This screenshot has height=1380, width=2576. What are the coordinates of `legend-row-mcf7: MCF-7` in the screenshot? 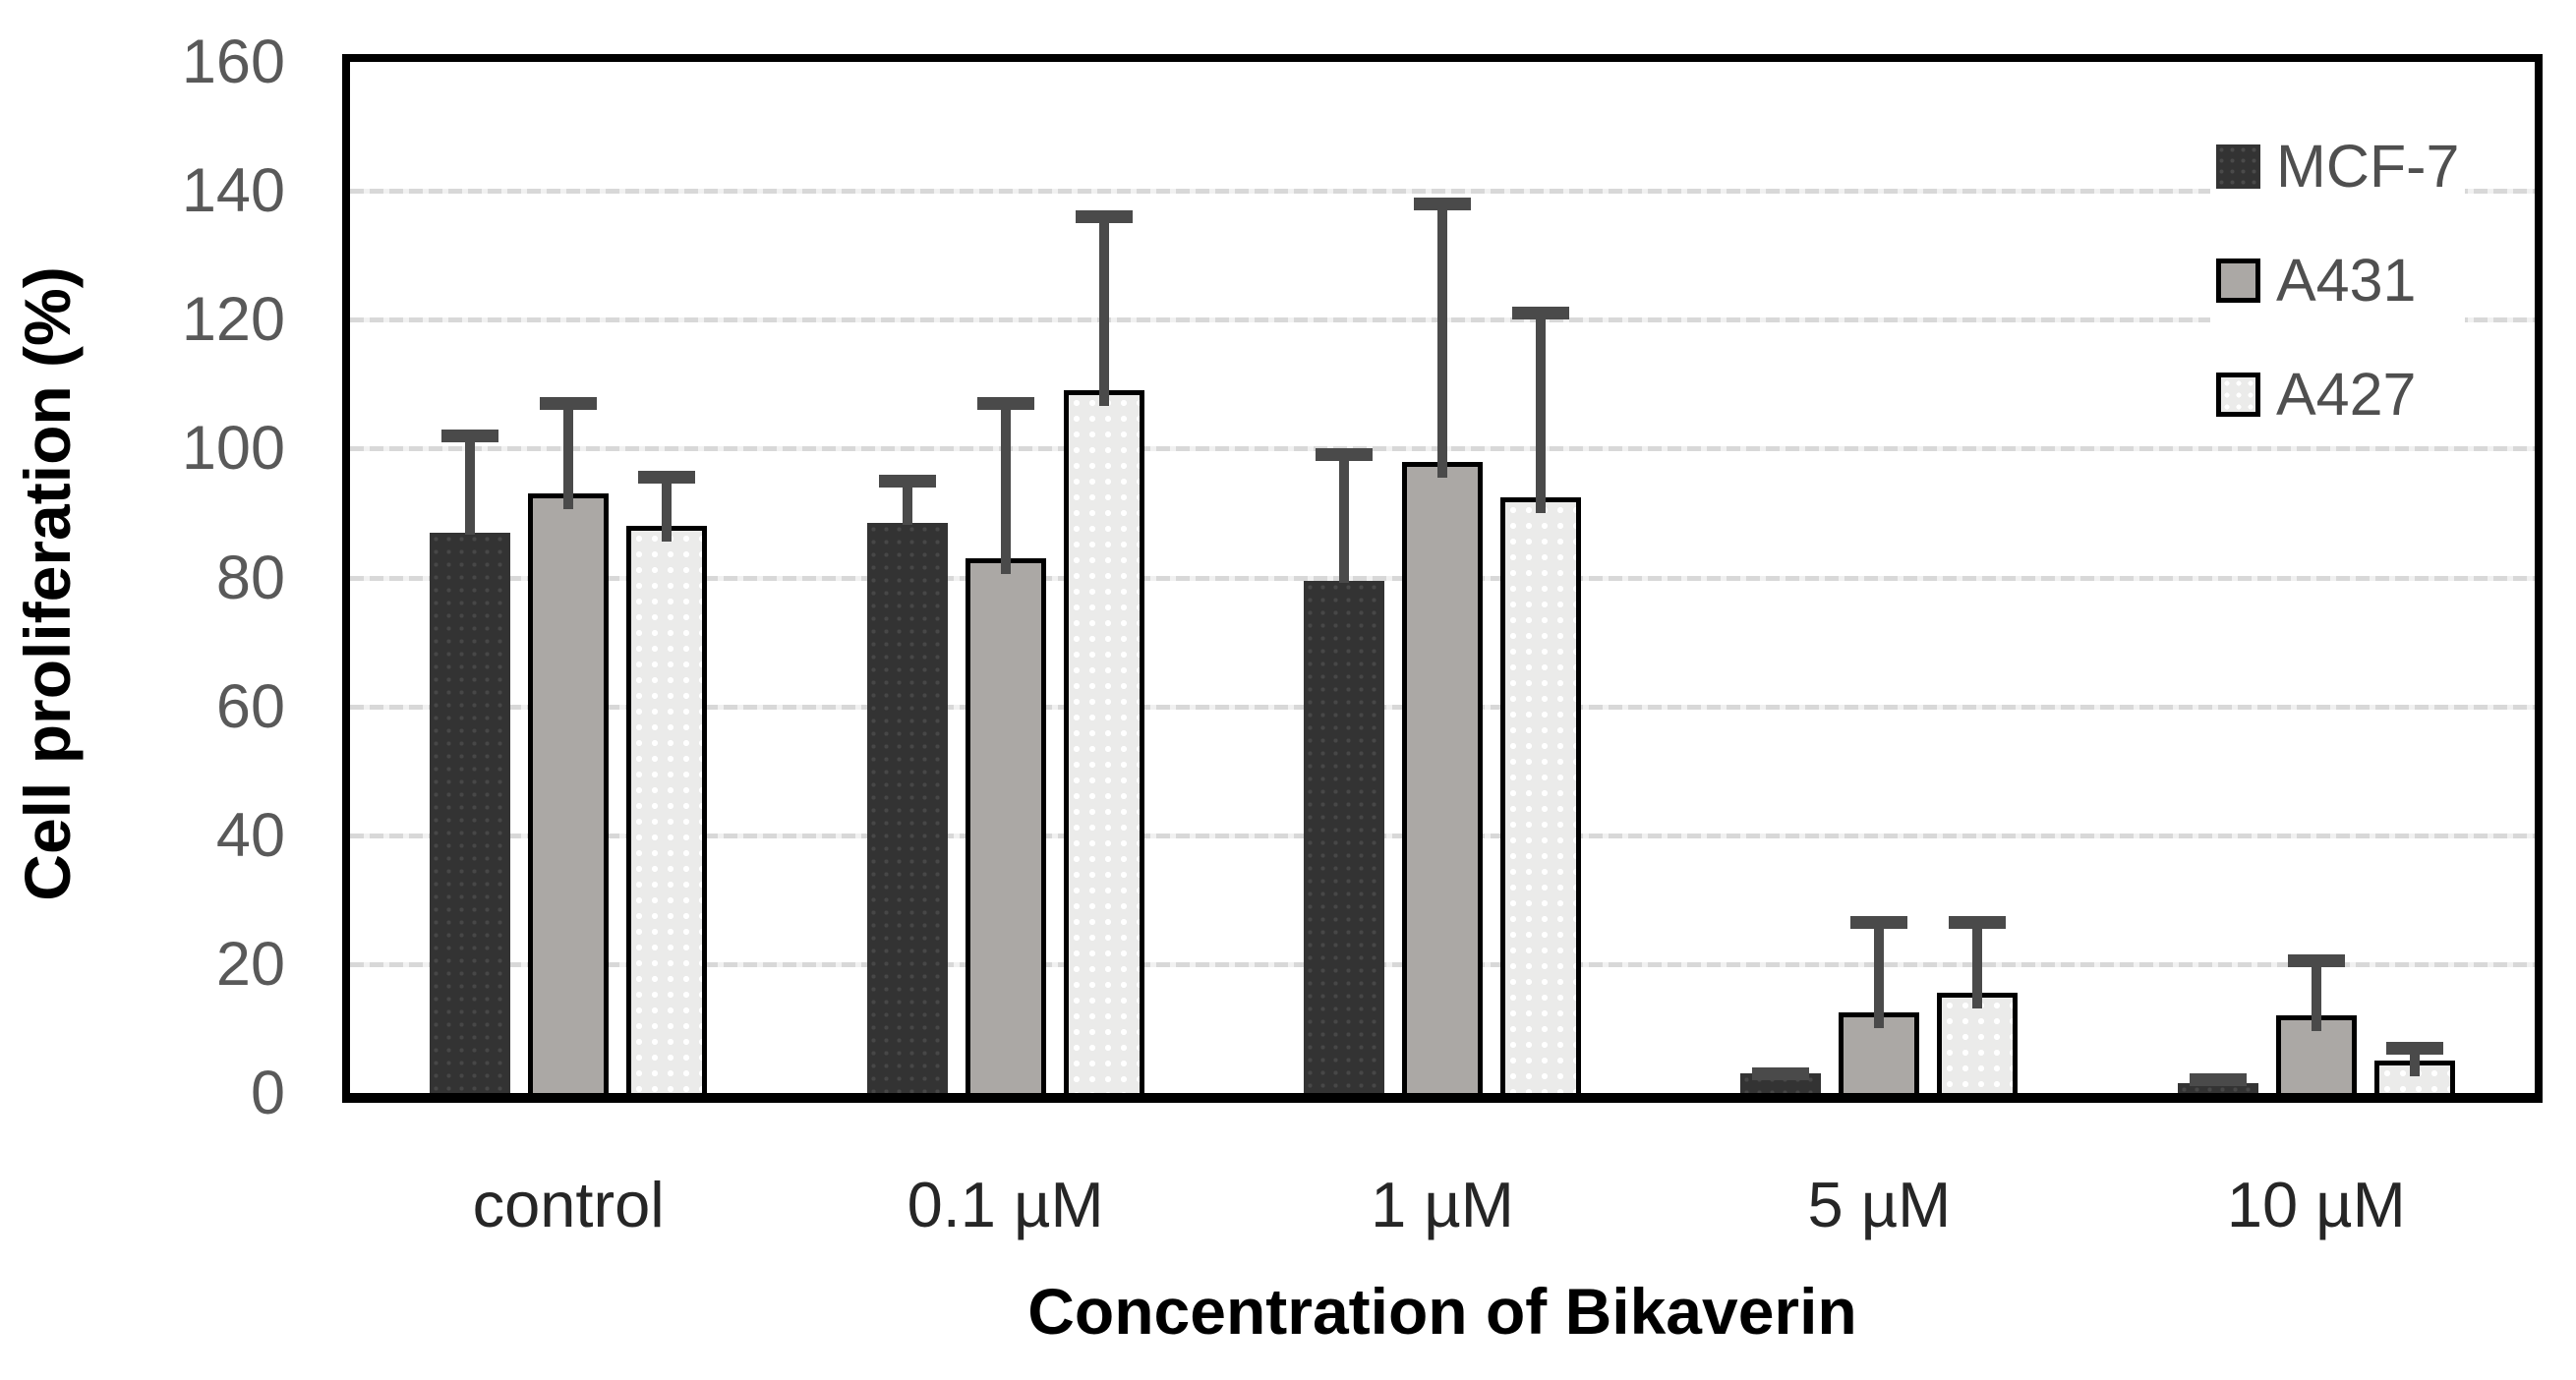 It's located at (2337, 166).